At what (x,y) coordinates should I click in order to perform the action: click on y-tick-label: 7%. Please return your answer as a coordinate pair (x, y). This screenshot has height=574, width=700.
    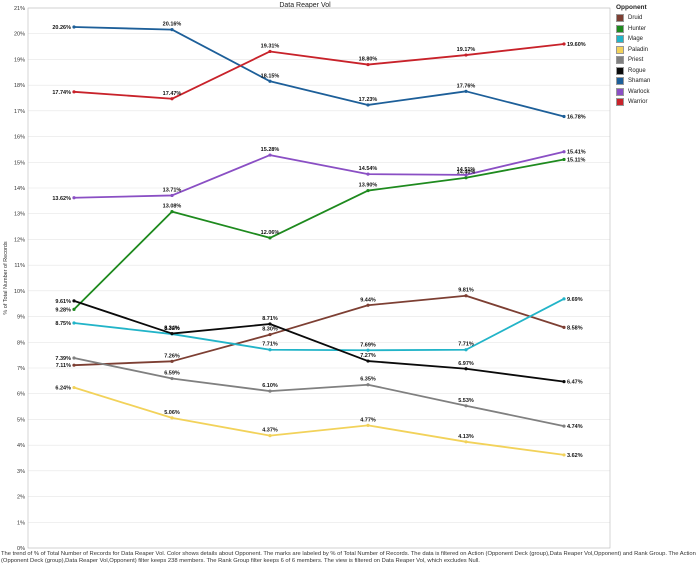
    Looking at the image, I should click on (21, 369).